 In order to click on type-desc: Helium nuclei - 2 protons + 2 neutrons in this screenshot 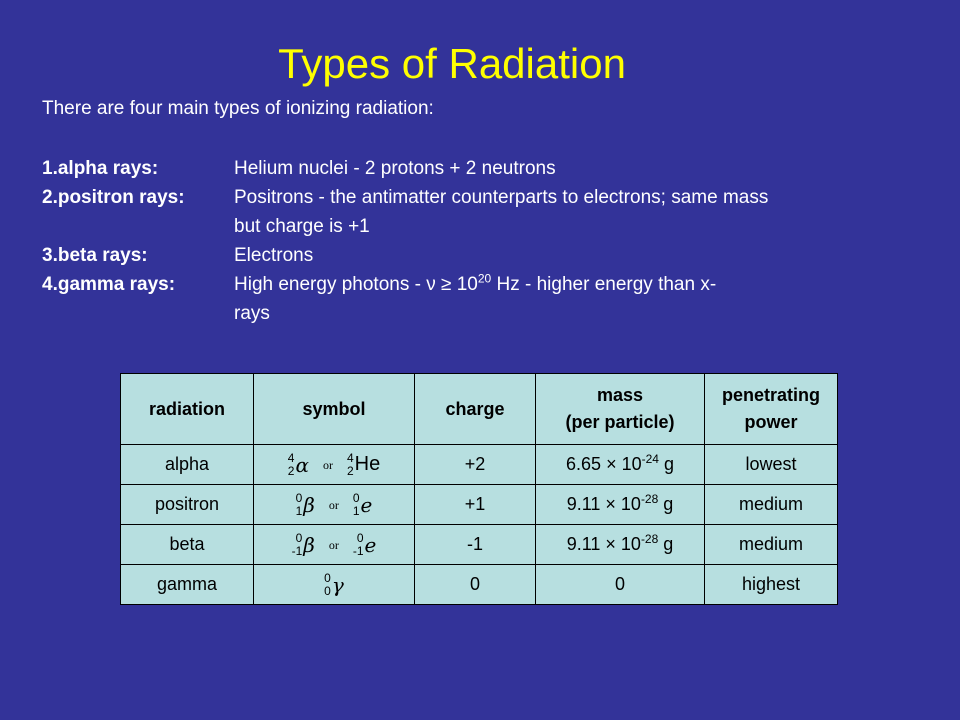, I will do `click(395, 168)`.